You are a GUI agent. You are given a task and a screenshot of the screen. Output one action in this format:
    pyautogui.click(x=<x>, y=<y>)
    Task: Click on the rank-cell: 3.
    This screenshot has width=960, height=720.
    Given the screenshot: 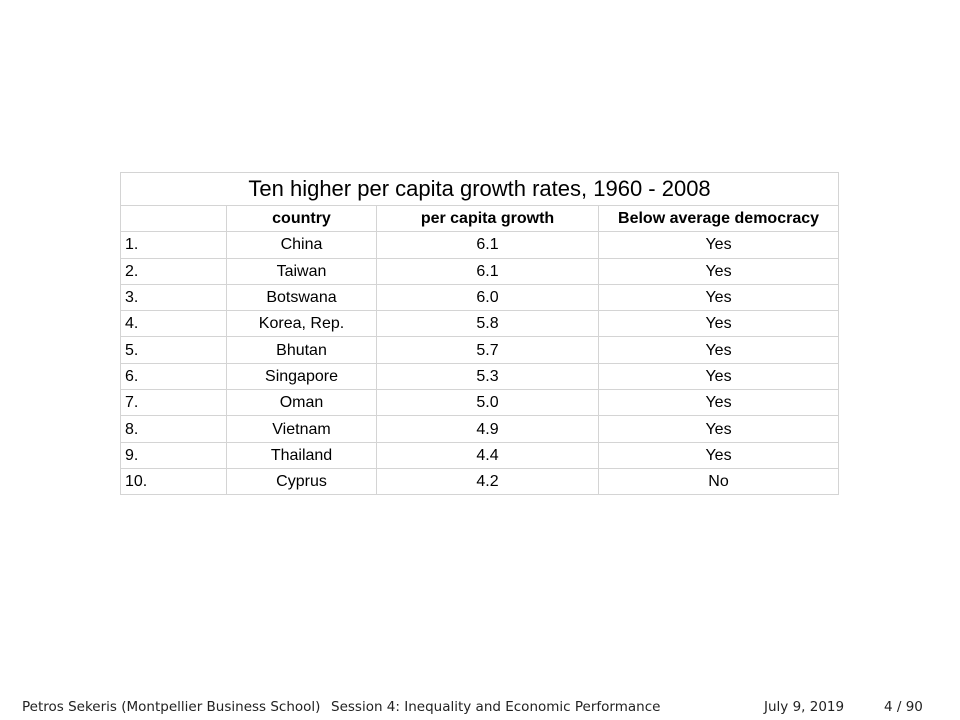 What is the action you would take?
    pyautogui.click(x=173, y=297)
    